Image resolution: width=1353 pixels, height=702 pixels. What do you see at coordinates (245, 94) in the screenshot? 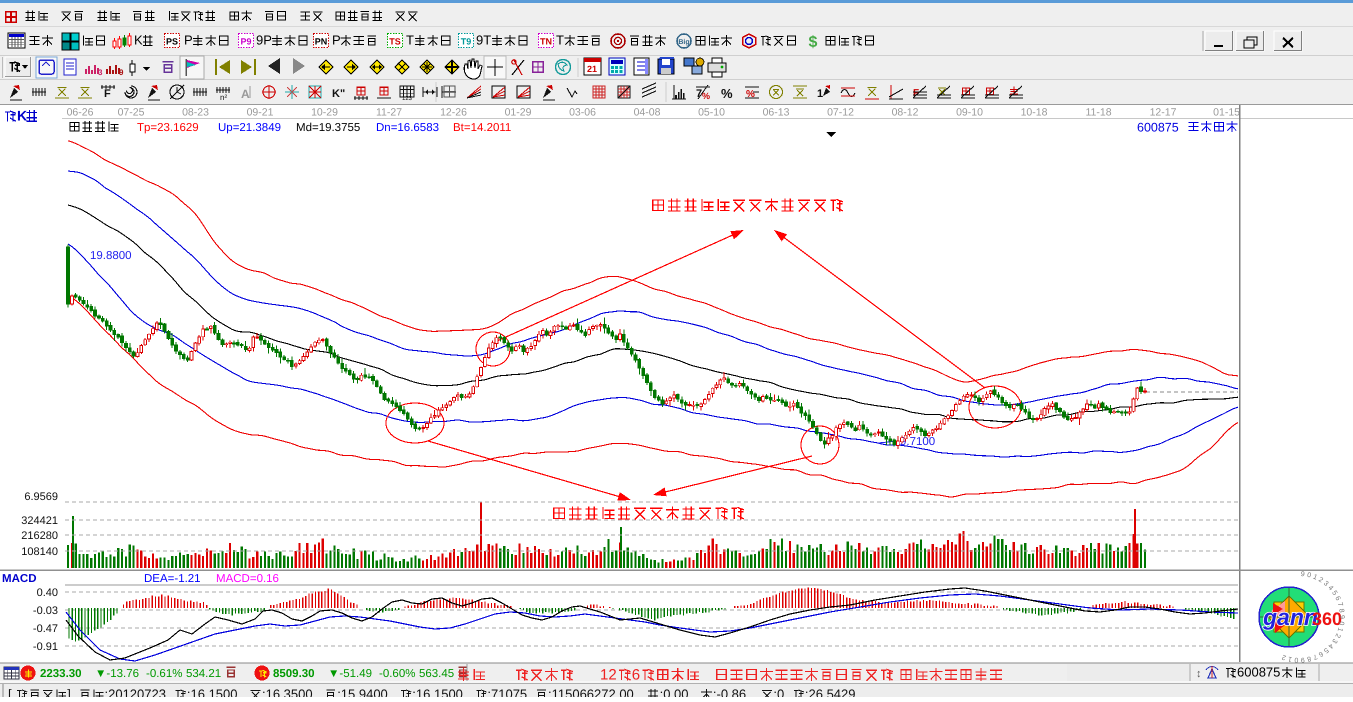
I see `svg-text: A` at bounding box center [245, 94].